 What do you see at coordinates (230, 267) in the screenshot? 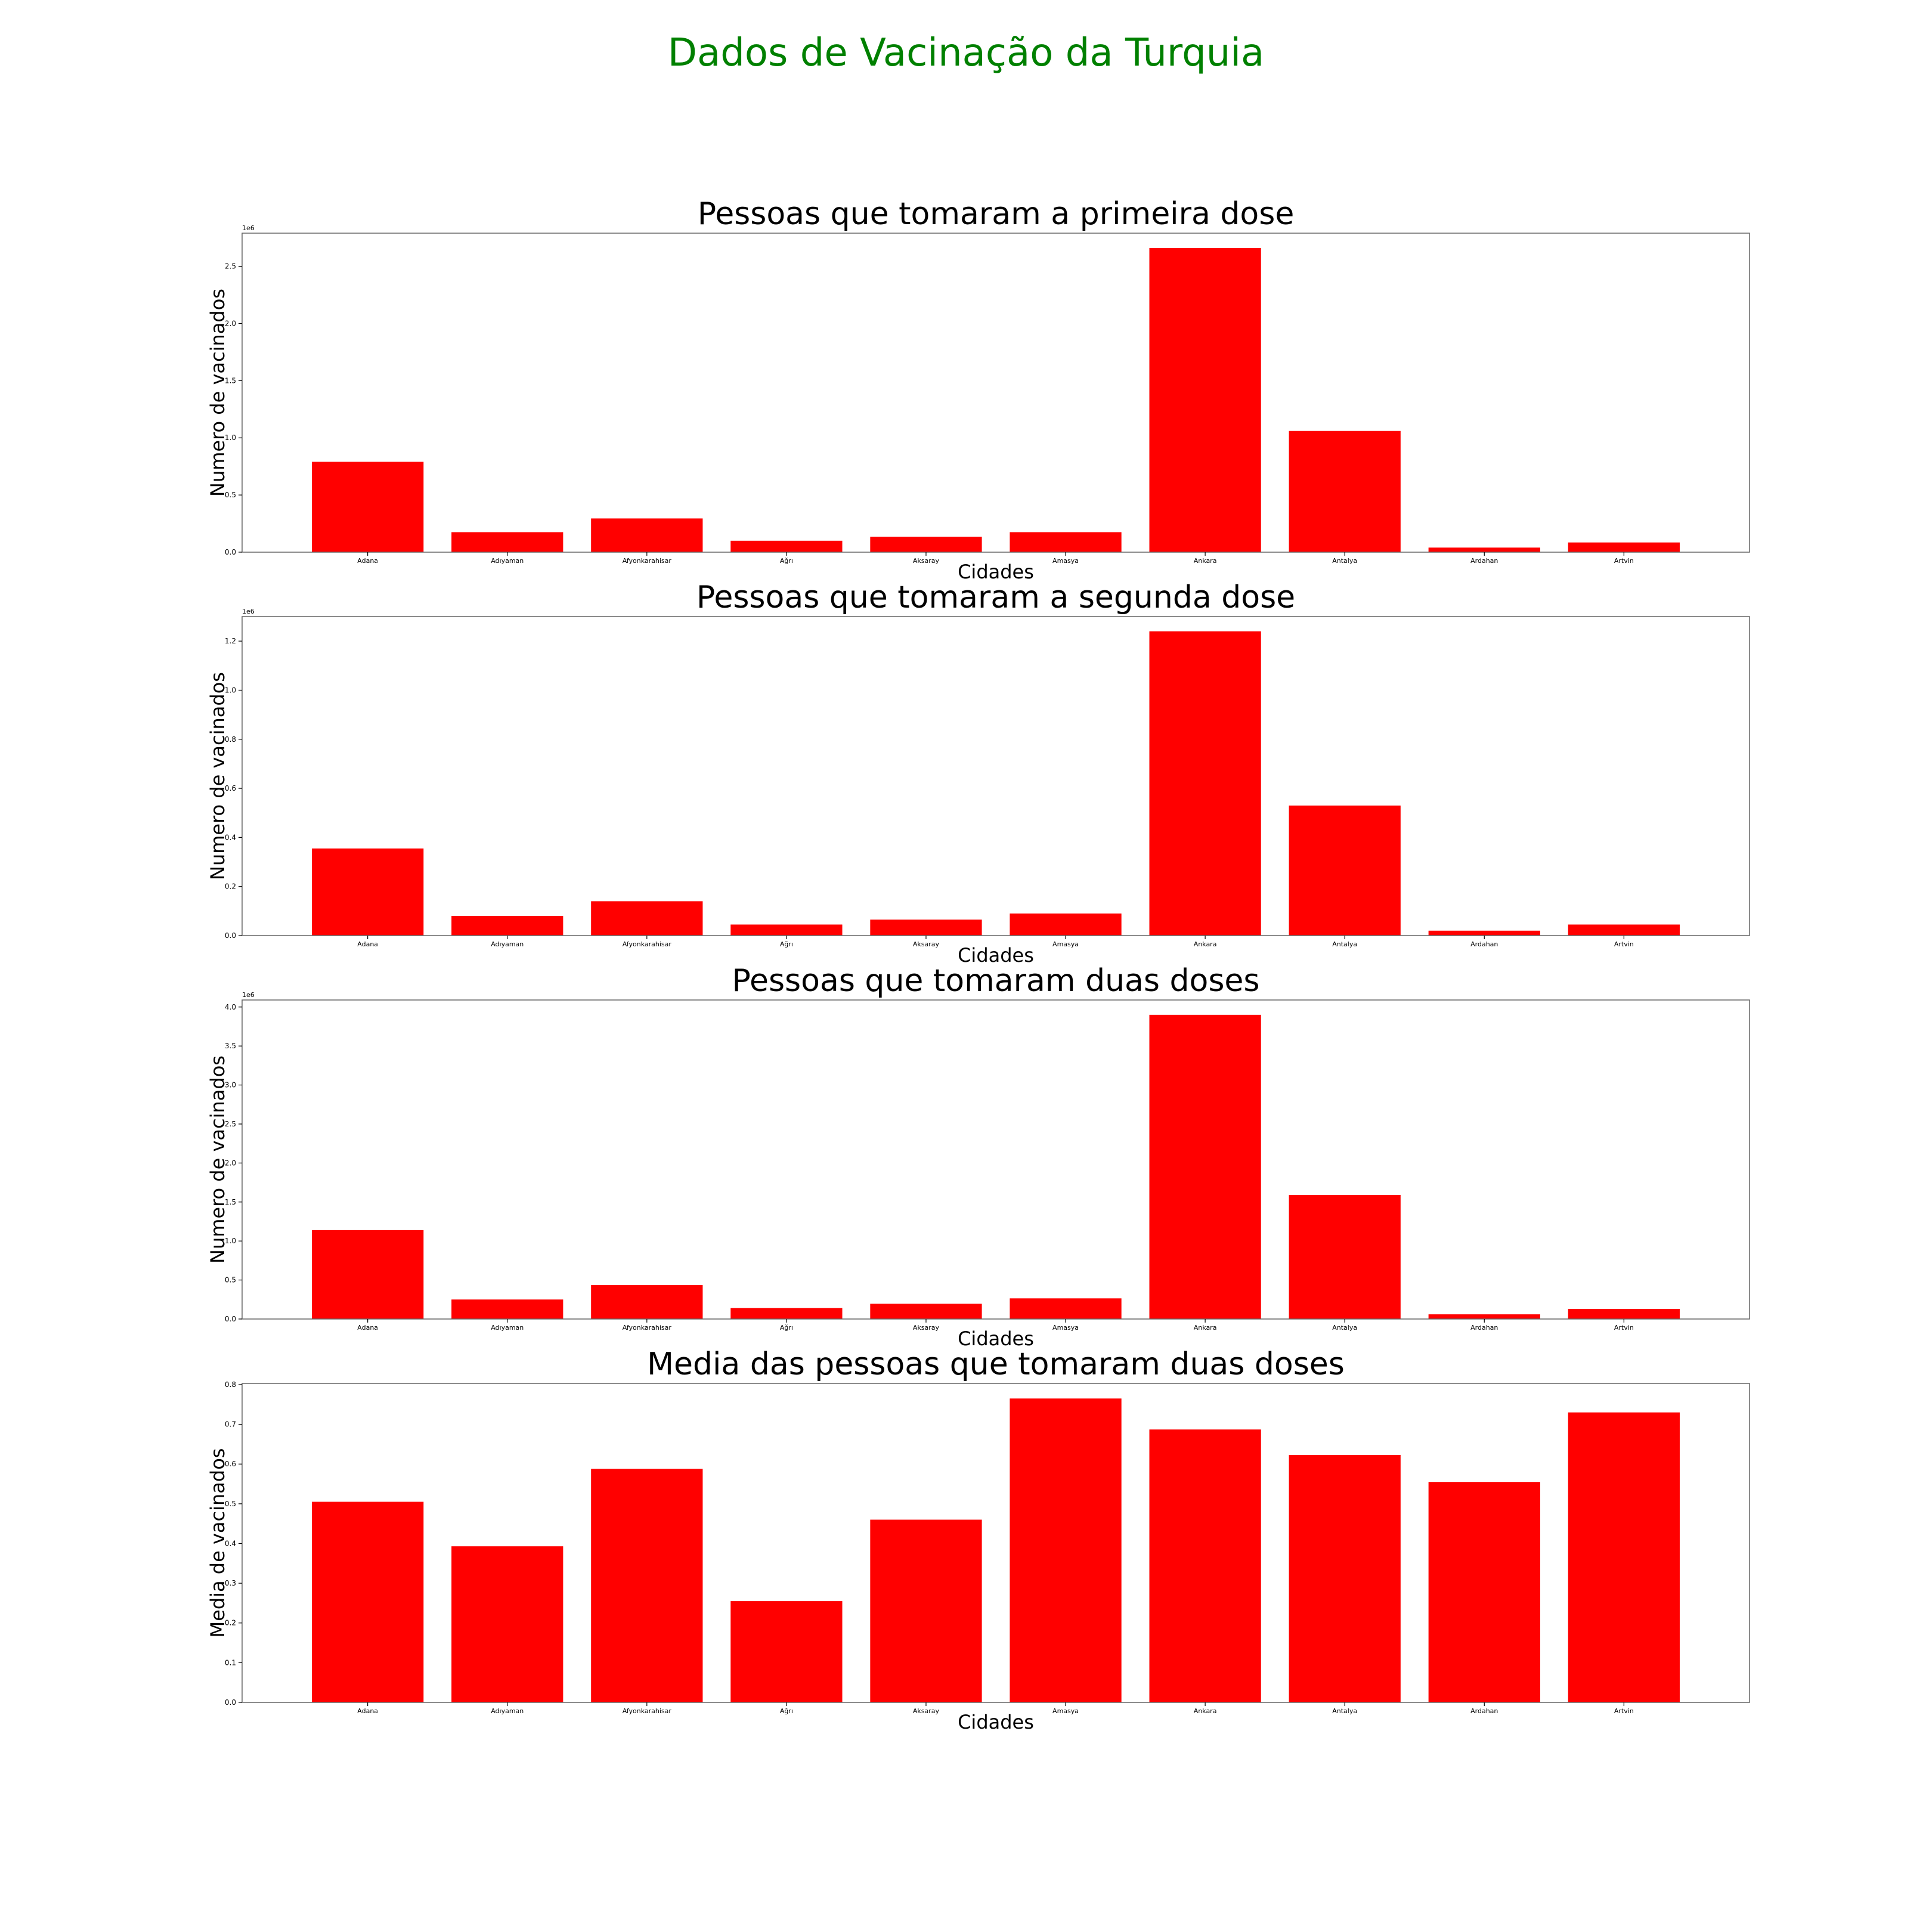
I see `ytick-label: 2.5` at bounding box center [230, 267].